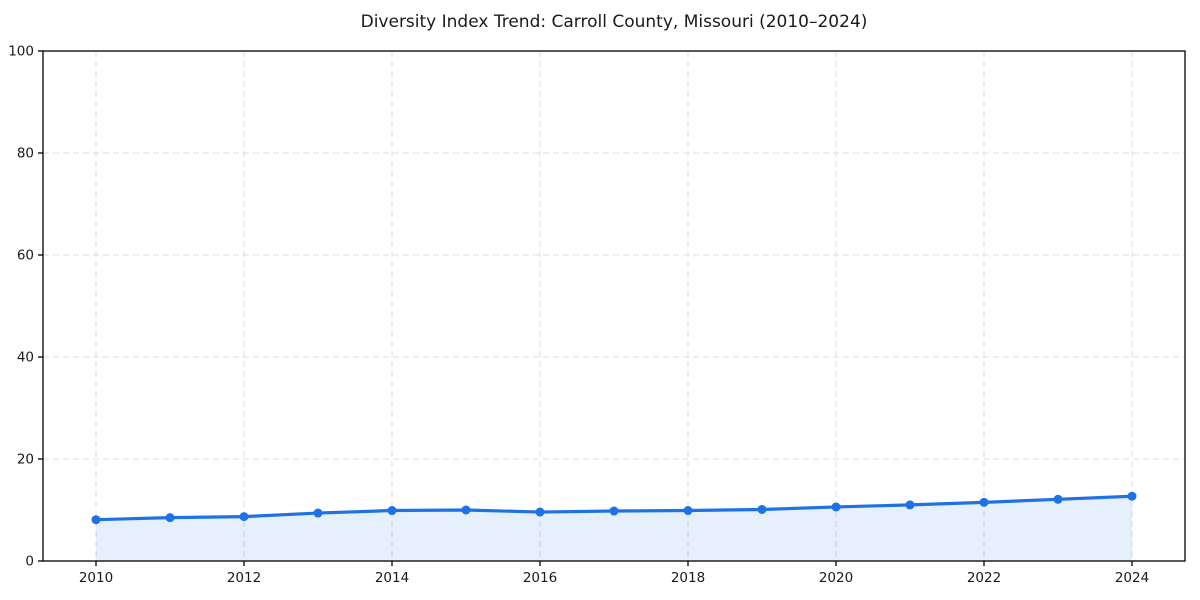 This screenshot has width=1200, height=600. Describe the element at coordinates (29, 562) in the screenshot. I see `y-tick-label: 0` at that location.